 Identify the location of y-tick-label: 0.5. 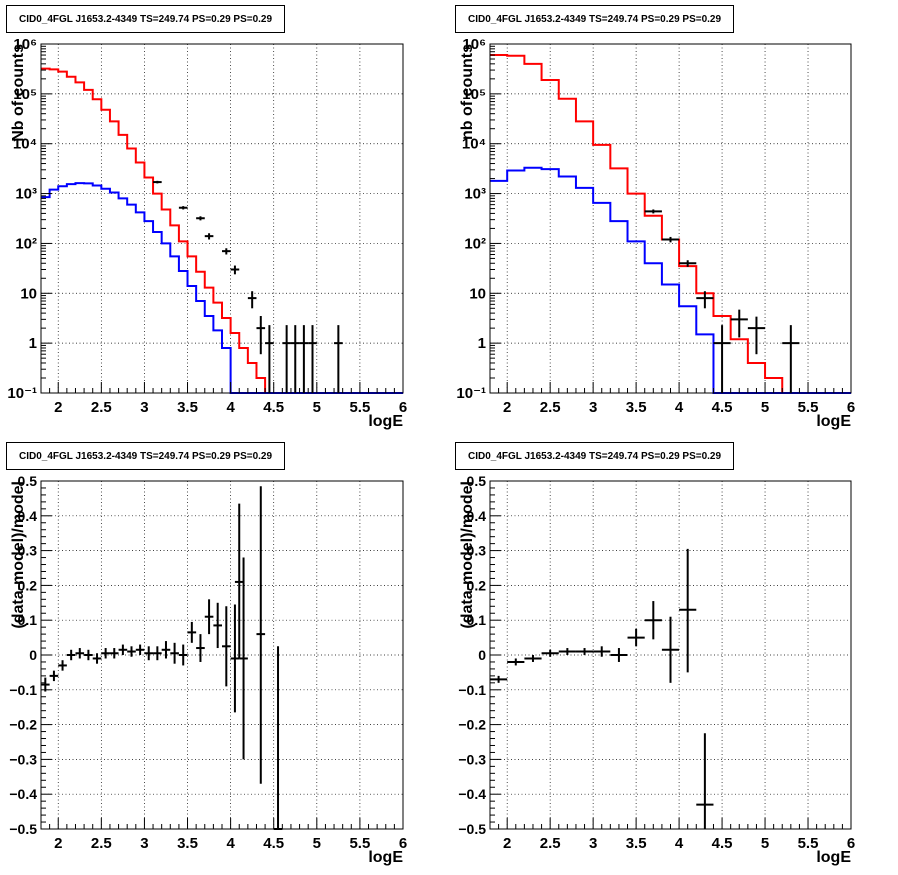
(28, 481).